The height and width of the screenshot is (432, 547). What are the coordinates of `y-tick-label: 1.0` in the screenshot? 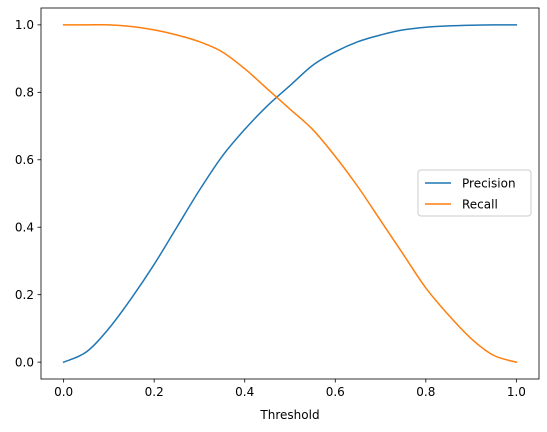 It's located at (24, 25).